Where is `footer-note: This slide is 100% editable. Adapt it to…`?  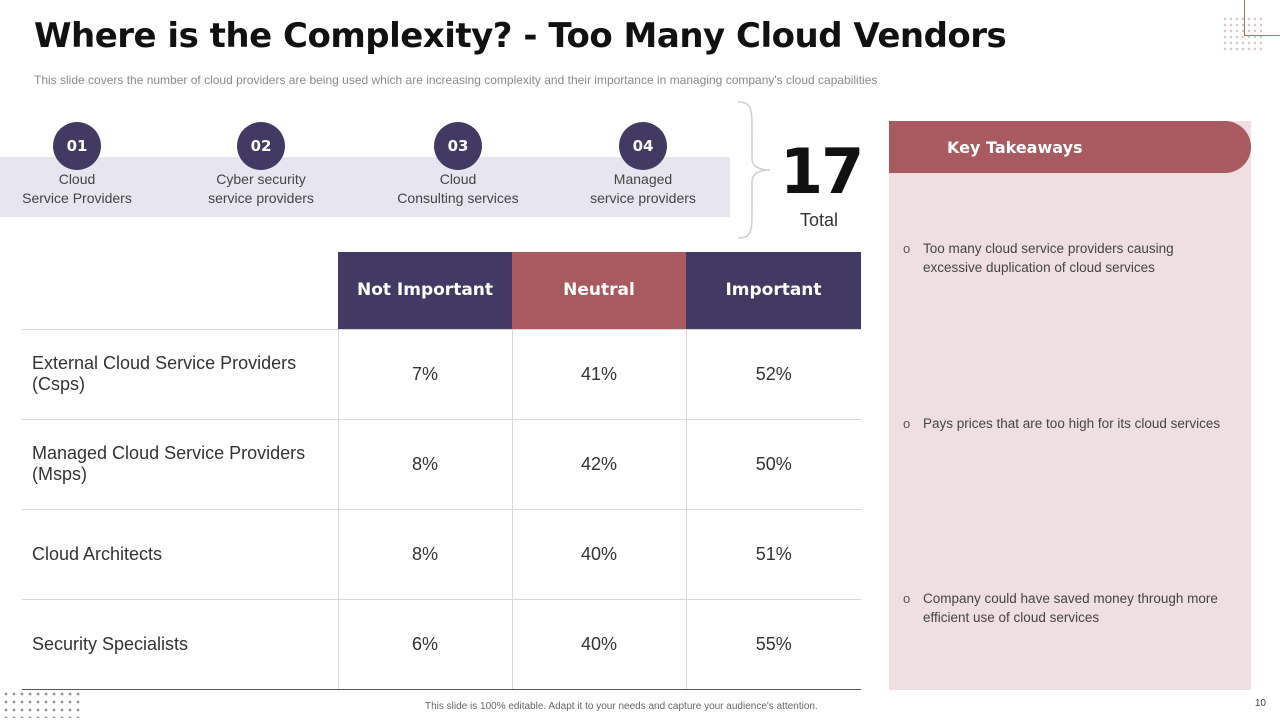
footer-note: This slide is 100% editable. Adapt it to… is located at coordinates (621, 706).